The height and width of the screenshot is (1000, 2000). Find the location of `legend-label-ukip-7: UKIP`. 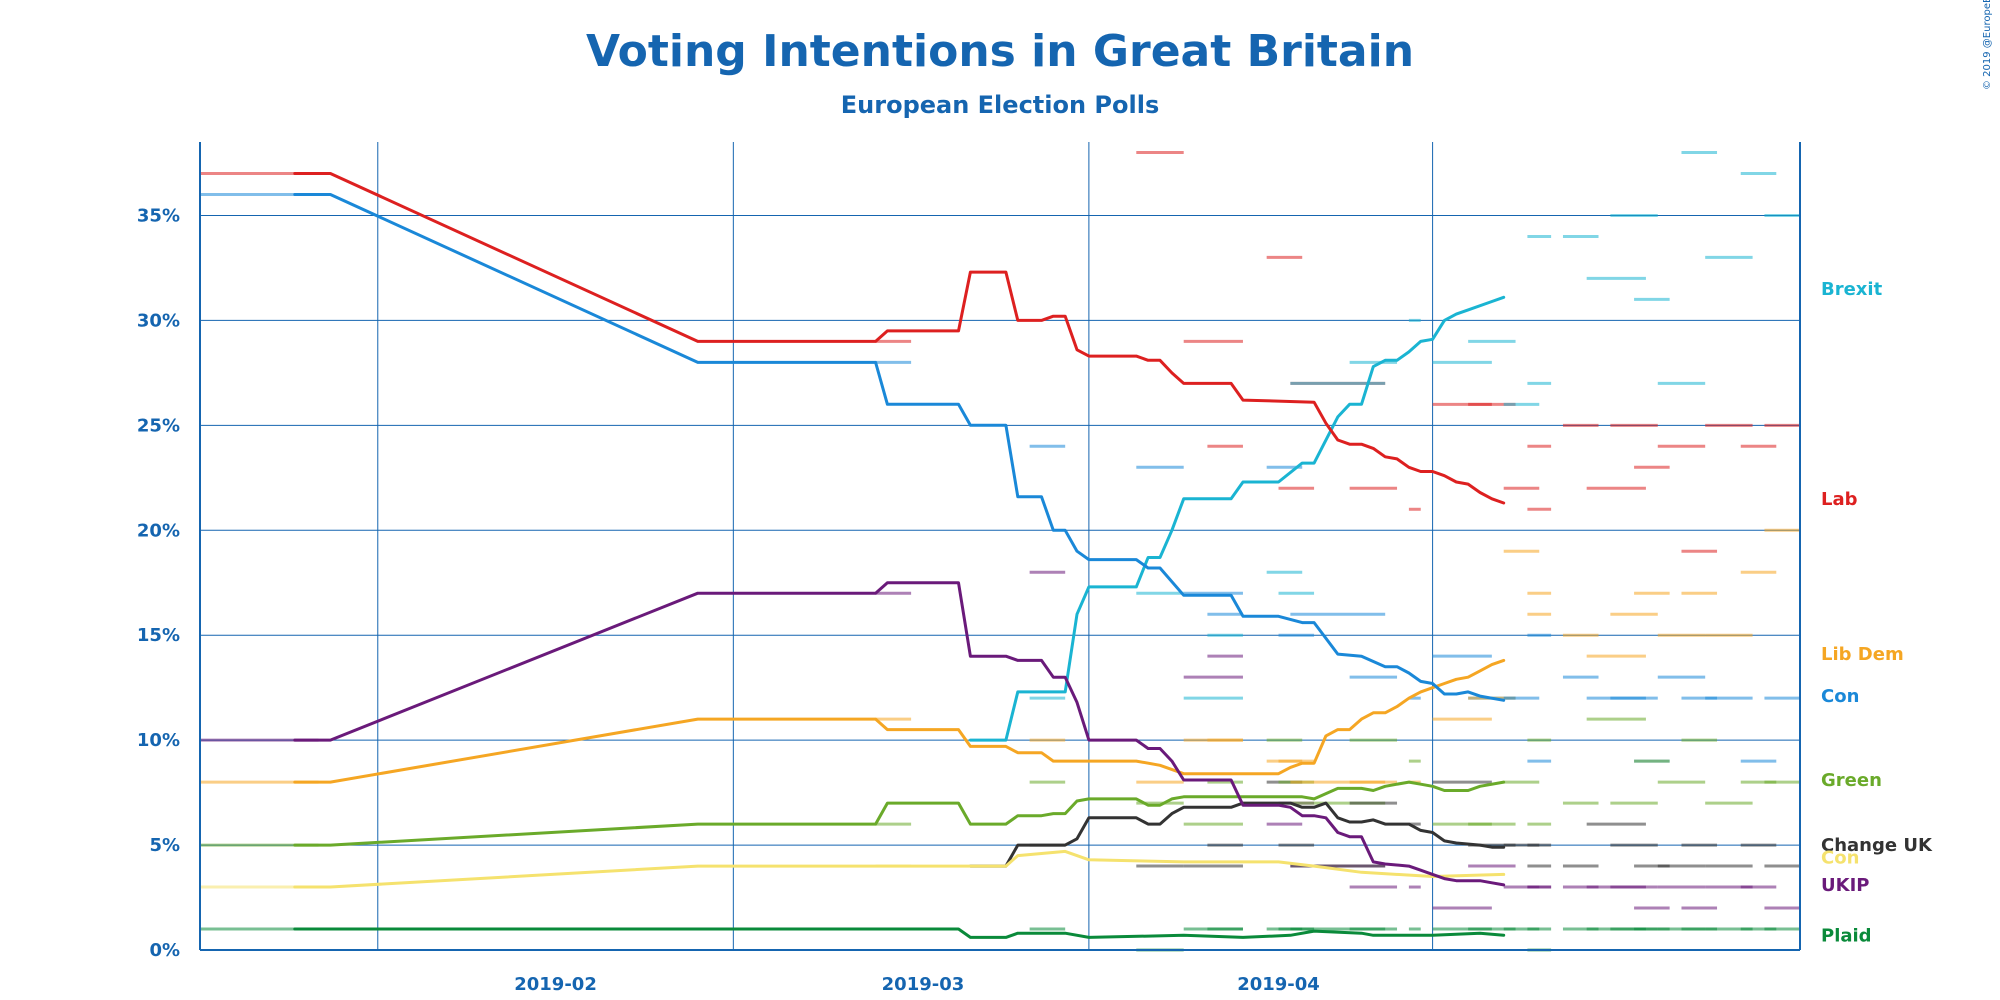

legend-label-ukip-7: UKIP is located at coordinates (1845, 885).